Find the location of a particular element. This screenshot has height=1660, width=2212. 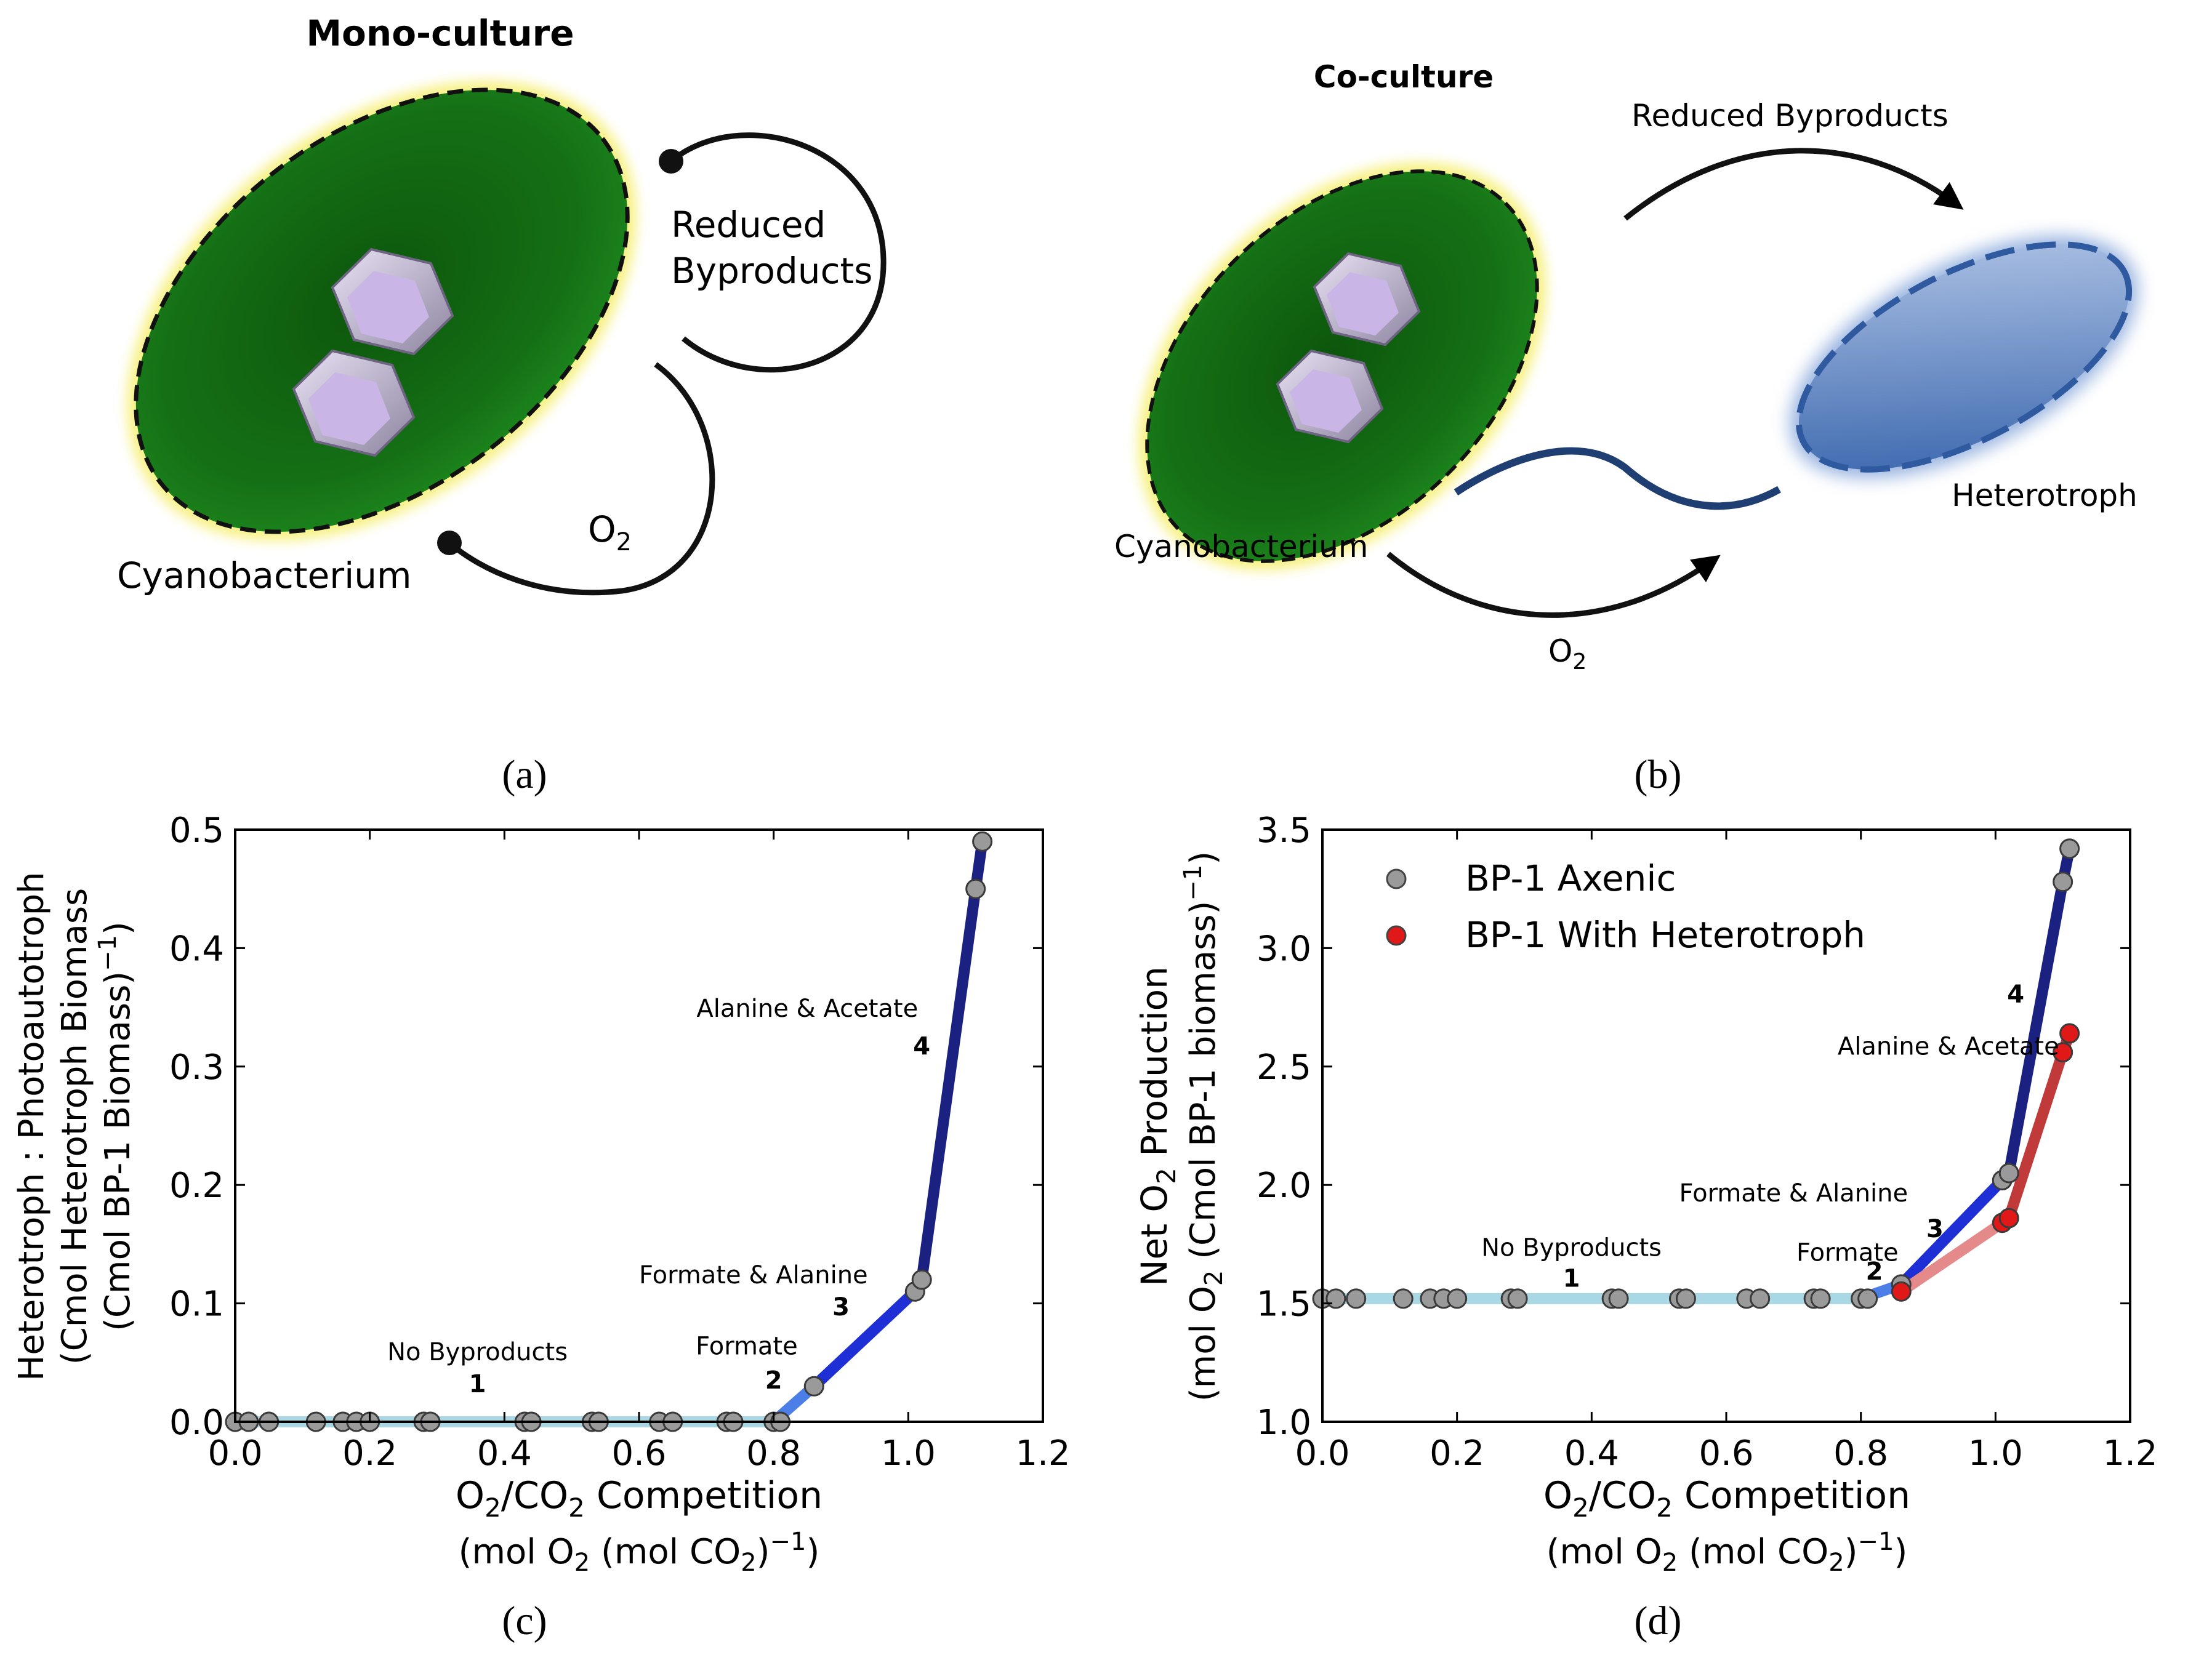

y-tick-label: 0.4 is located at coordinates (196, 949).